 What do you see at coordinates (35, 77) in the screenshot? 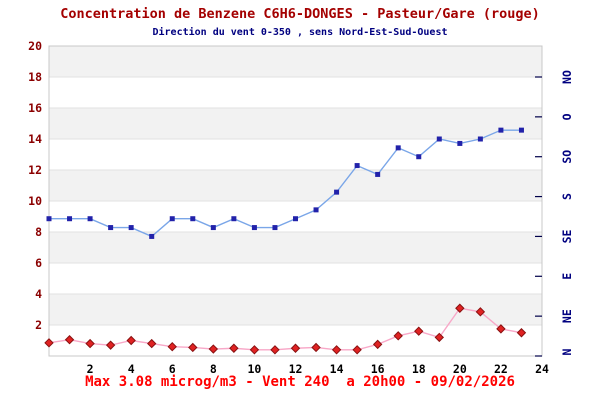
I see `left-axis-label: 18` at bounding box center [35, 77].